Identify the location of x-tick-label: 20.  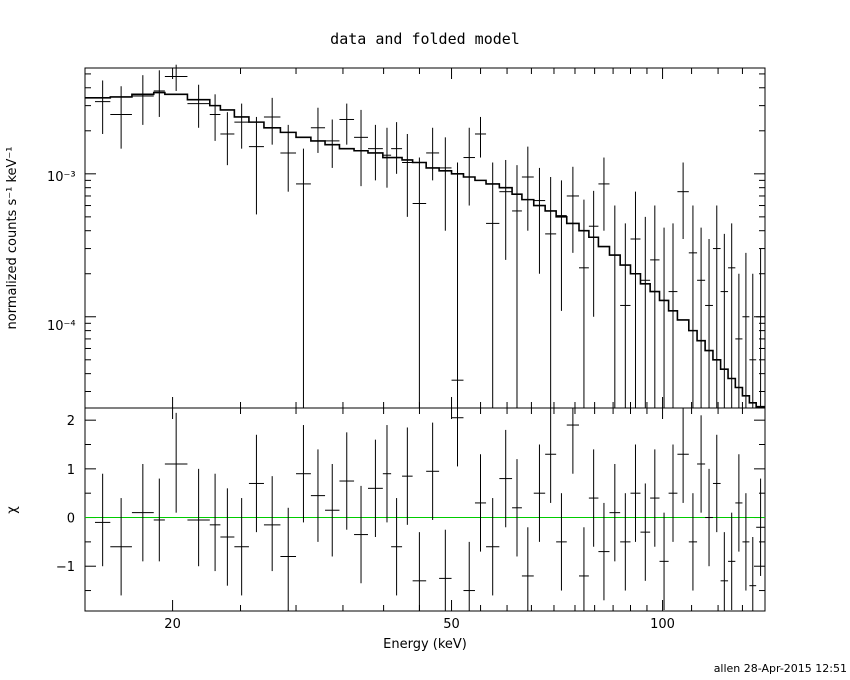
(172, 624).